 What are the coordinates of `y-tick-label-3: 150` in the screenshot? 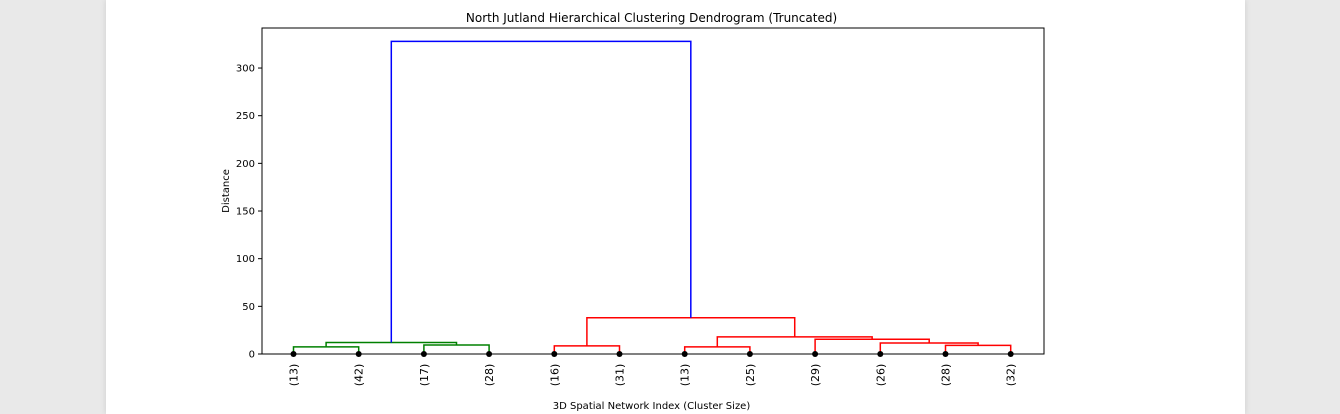 It's located at (245, 212).